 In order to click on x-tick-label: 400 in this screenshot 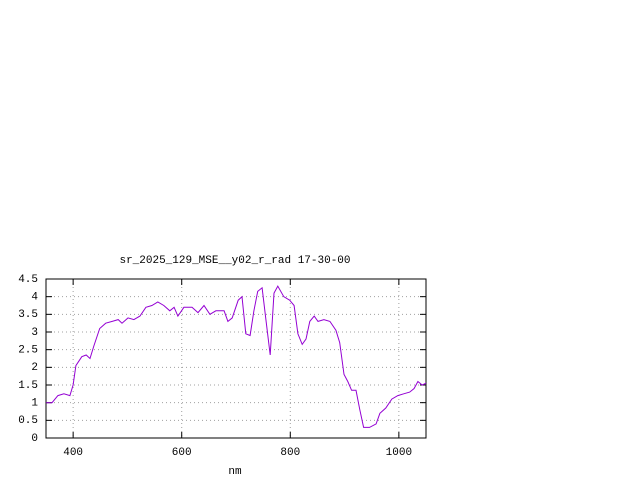, I will do `click(73, 453)`.